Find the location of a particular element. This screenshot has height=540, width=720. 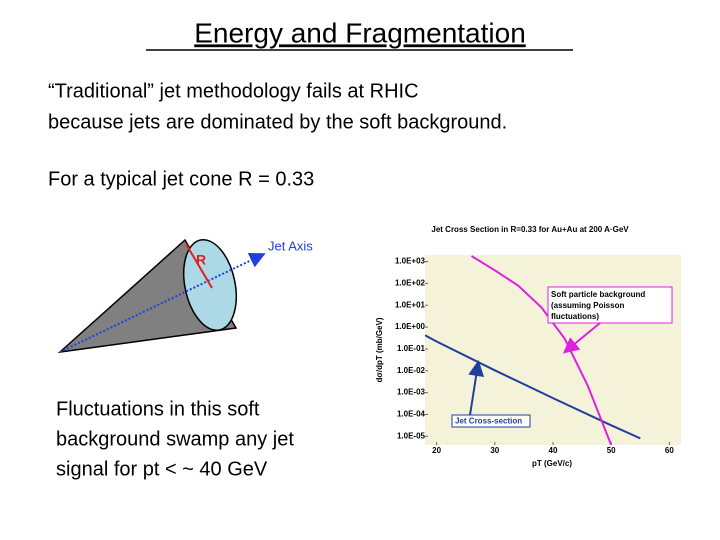

jet-axis is located at coordinates (162, 302).